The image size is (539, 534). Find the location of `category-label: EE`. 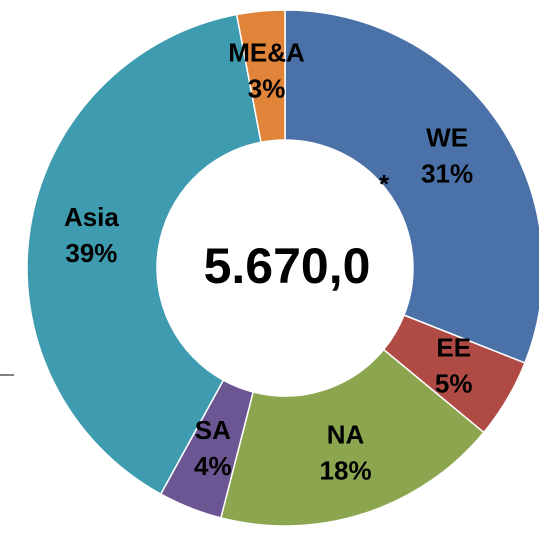

category-label: EE is located at coordinates (453, 348).